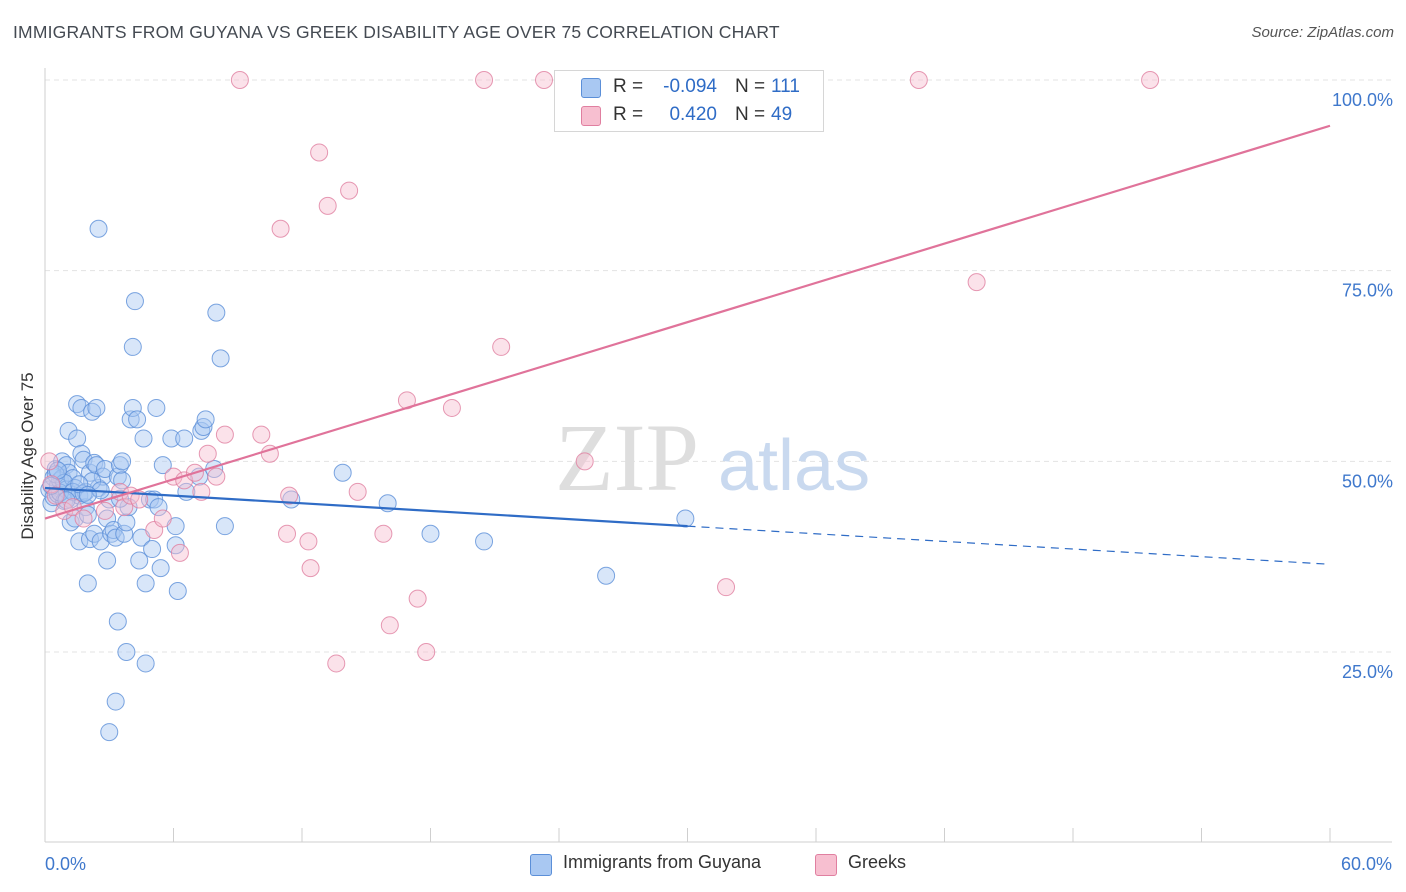  Describe the element at coordinates (27, 456) in the screenshot. I see `y-axis-label: Disability Age Over 75` at that location.